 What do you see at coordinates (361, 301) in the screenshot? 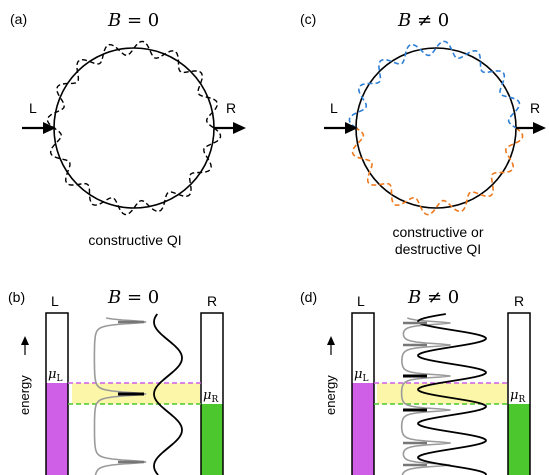
I see `panel-d-left-lead-label: L` at bounding box center [361, 301].